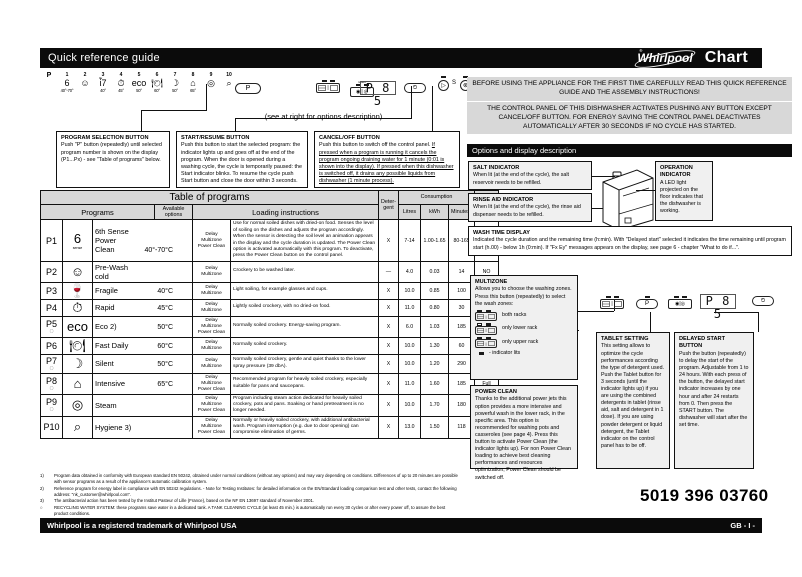  What do you see at coordinates (505, 352) in the screenshot?
I see `option-label: - indicator lits` at bounding box center [505, 352].